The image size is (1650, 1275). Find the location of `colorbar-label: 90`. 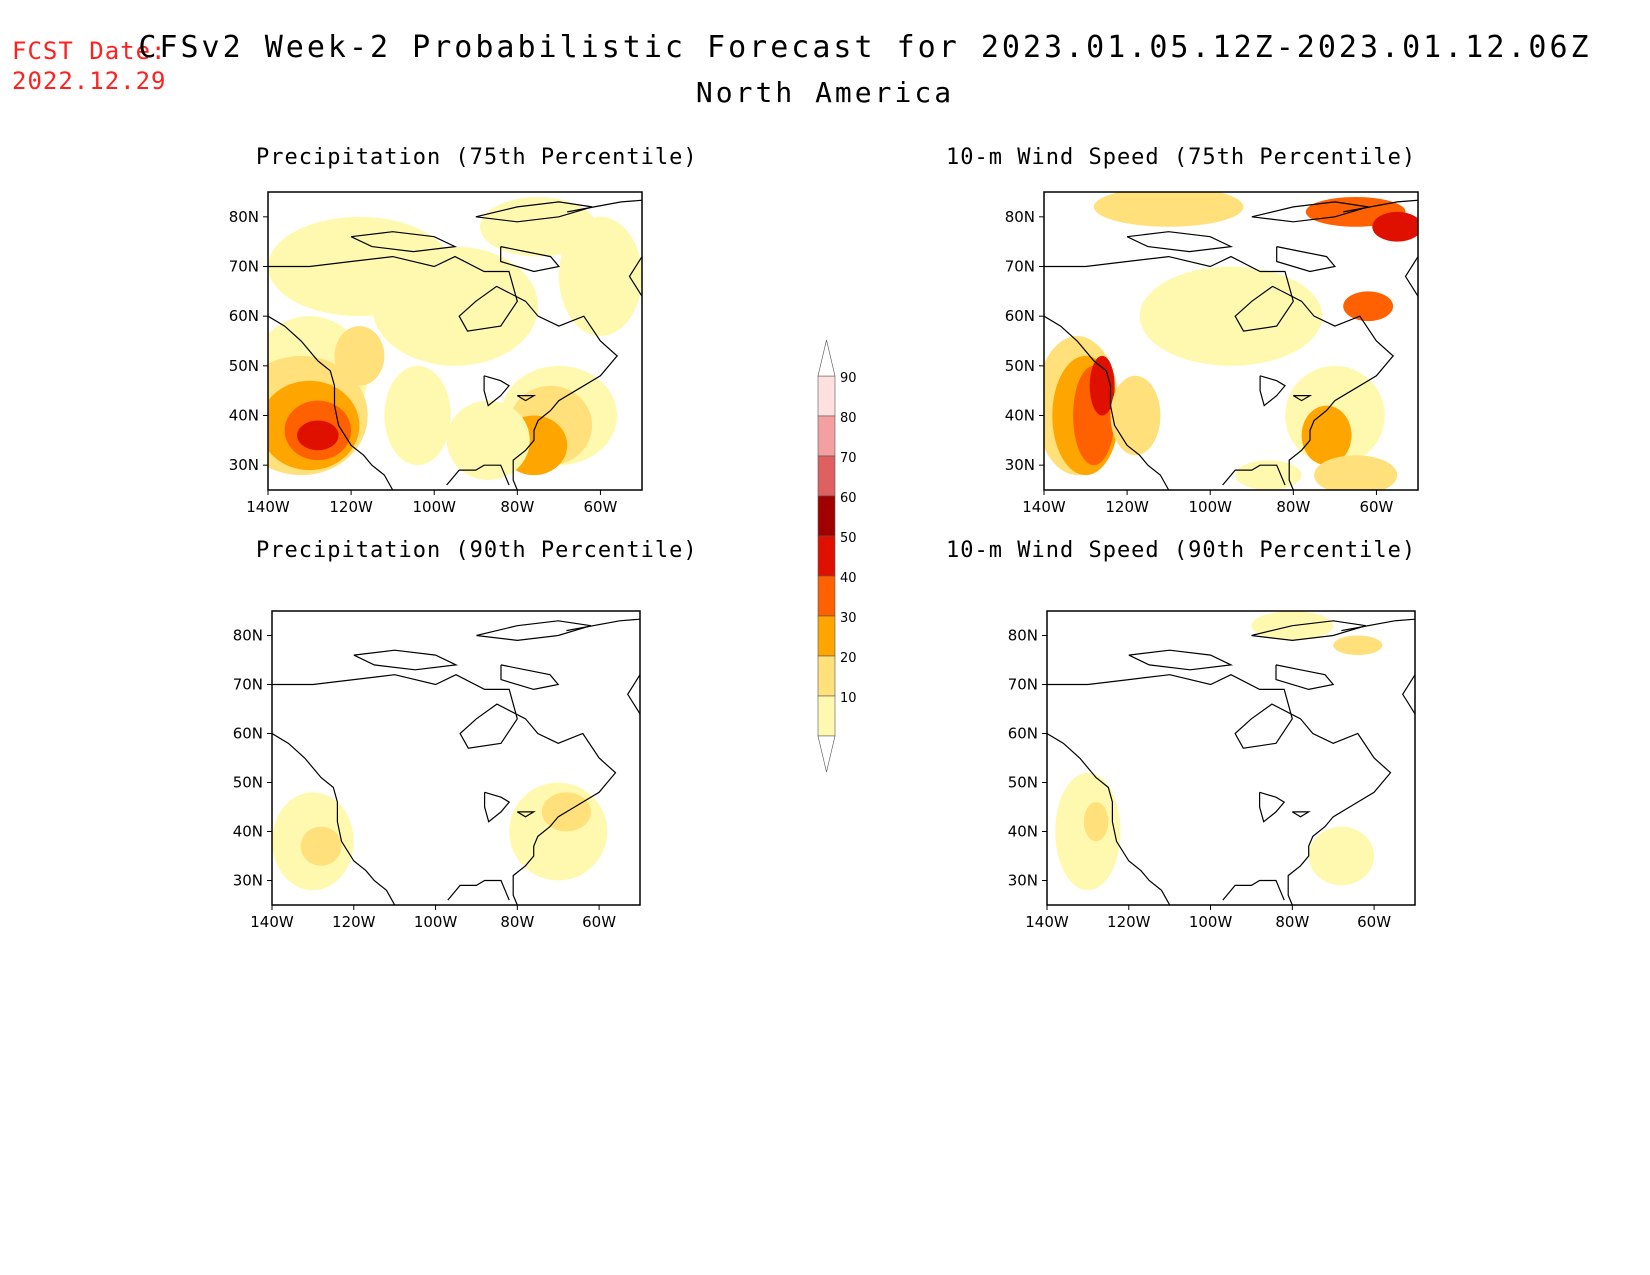

colorbar-label: 90 is located at coordinates (848, 378).